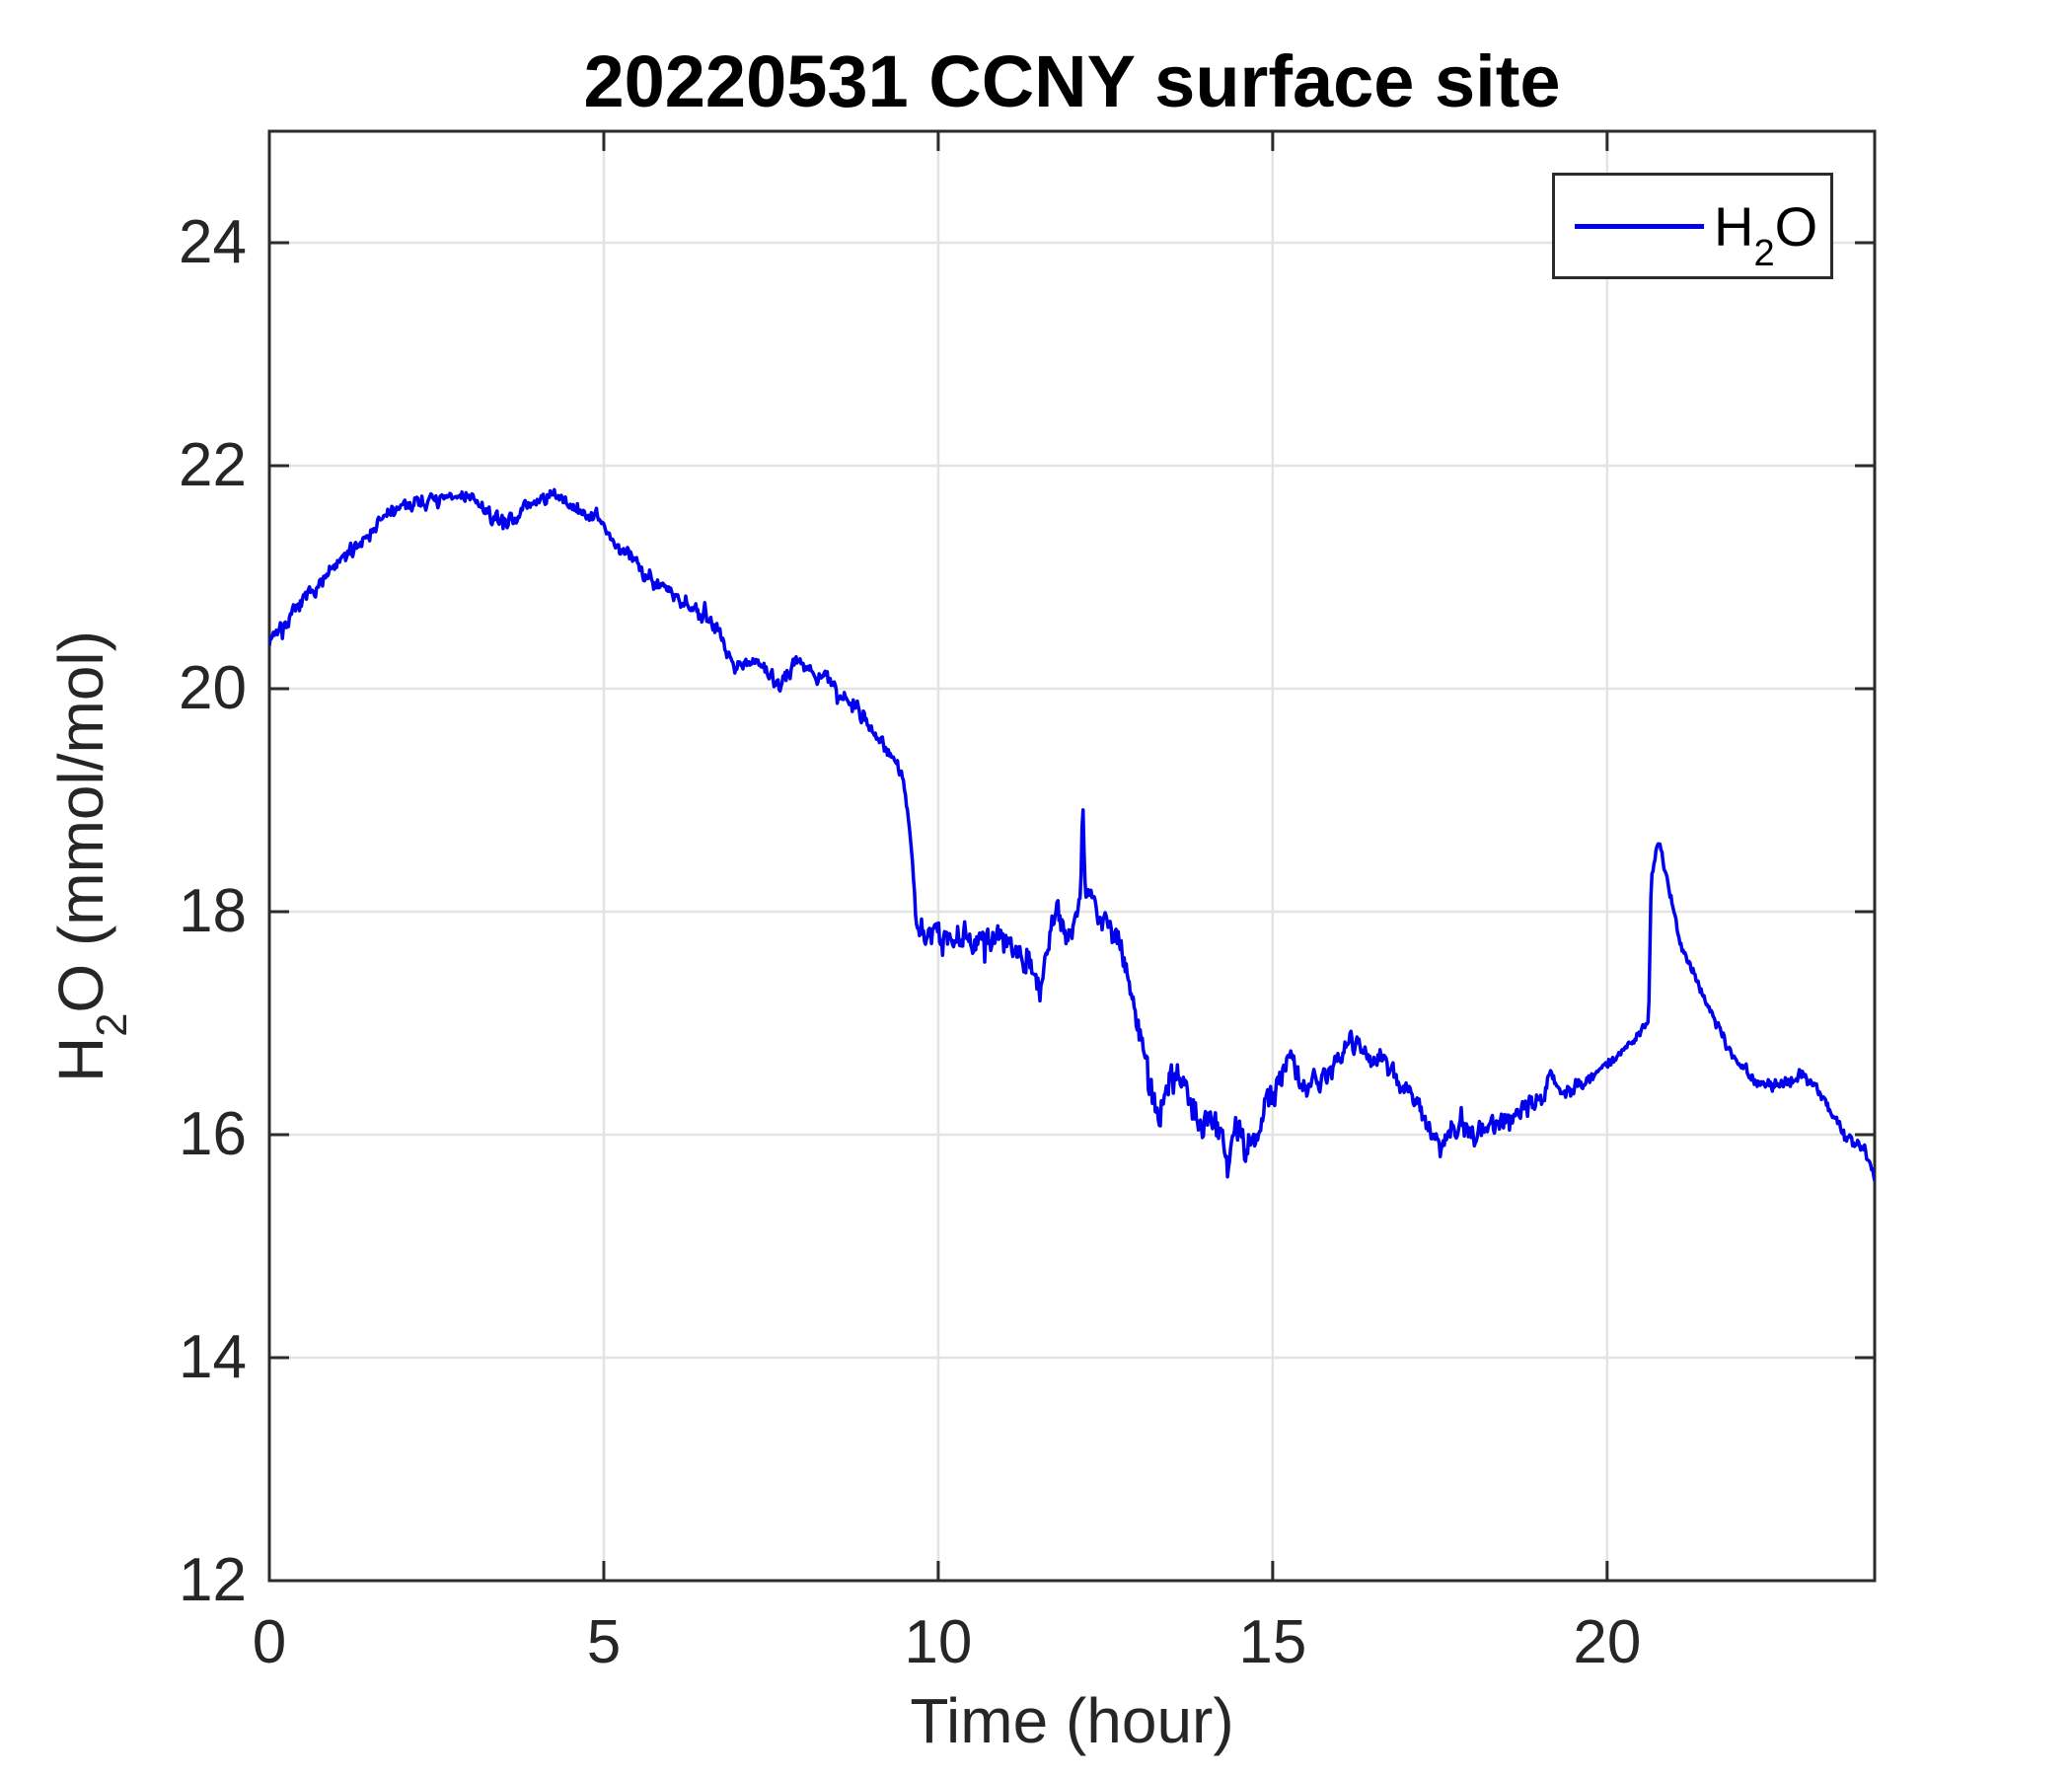 Image resolution: width=2072 pixels, height=1776 pixels. What do you see at coordinates (1796, 226) in the screenshot?
I see `legend-label-tail: O` at bounding box center [1796, 226].